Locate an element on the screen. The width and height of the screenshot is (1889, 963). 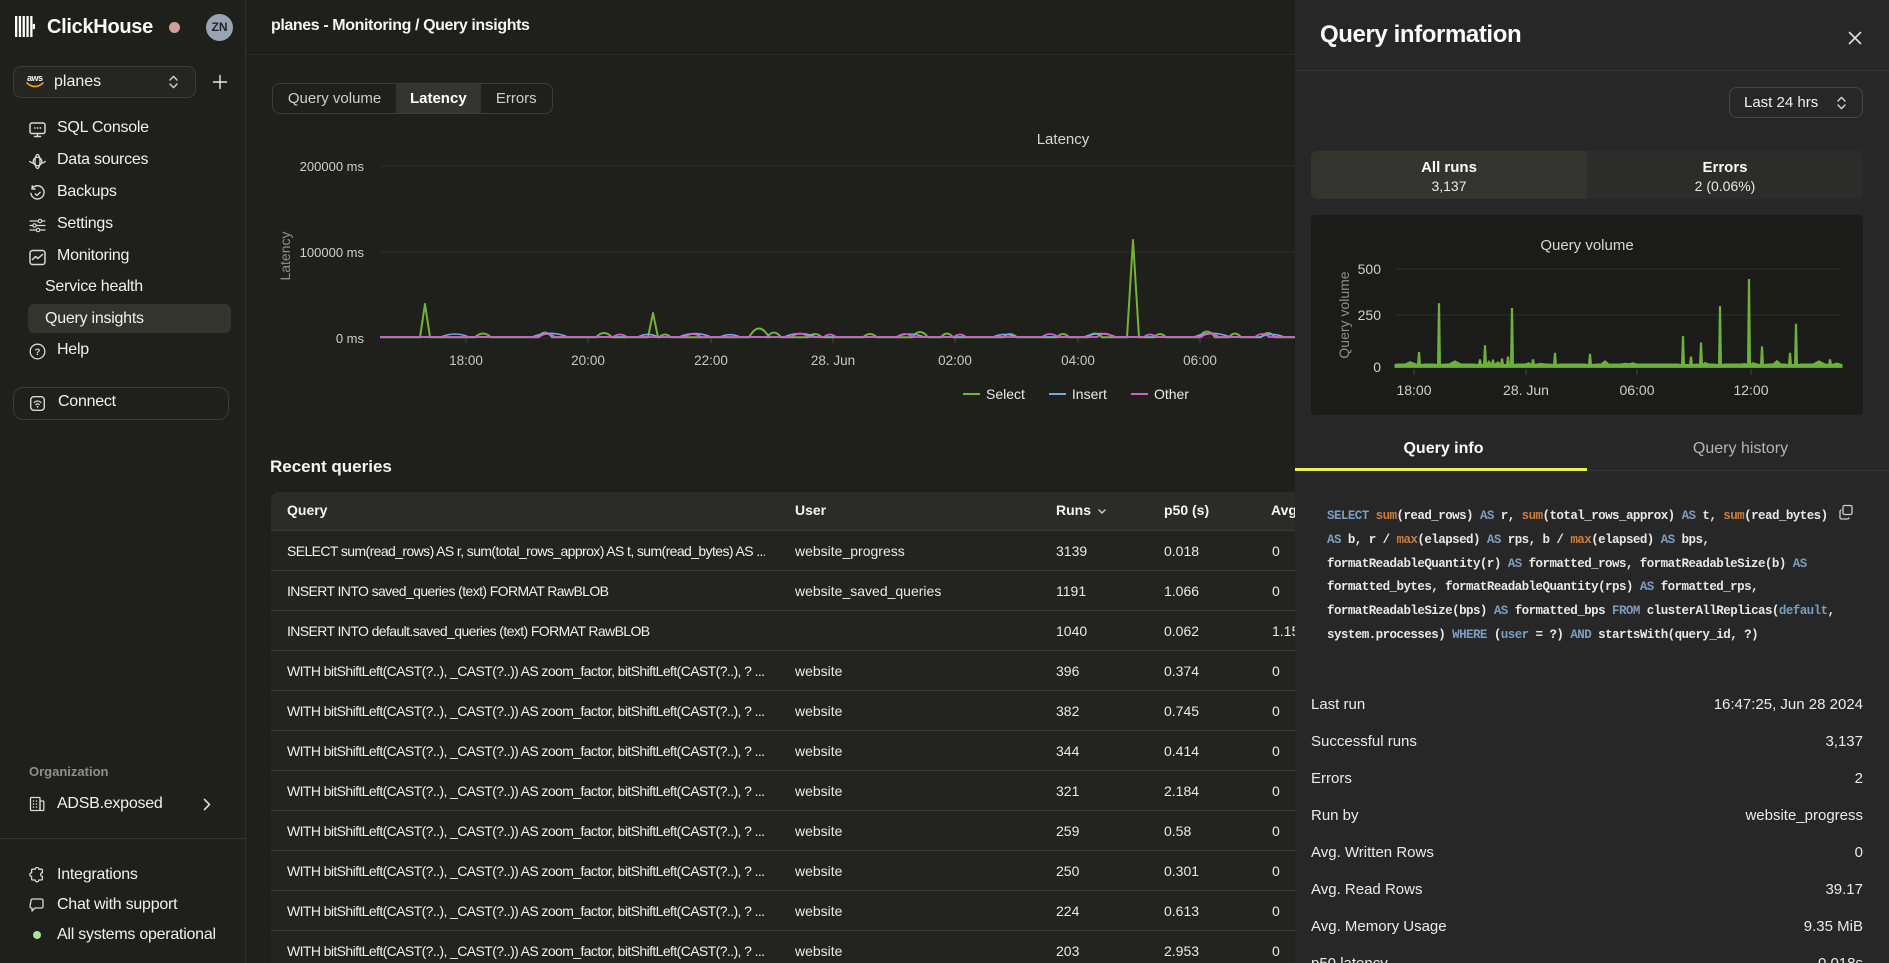
svg-text: 04:00 is located at coordinates (1078, 360).